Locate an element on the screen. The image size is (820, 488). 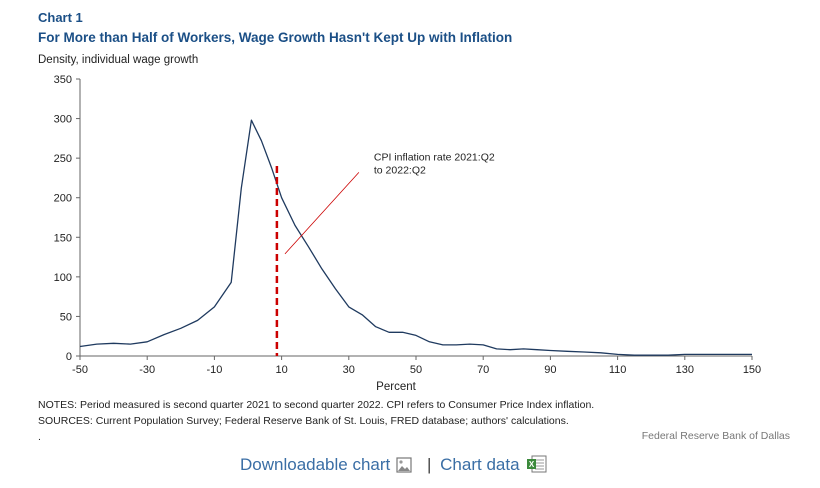
x-tick-label: 10 is located at coordinates (281, 370).